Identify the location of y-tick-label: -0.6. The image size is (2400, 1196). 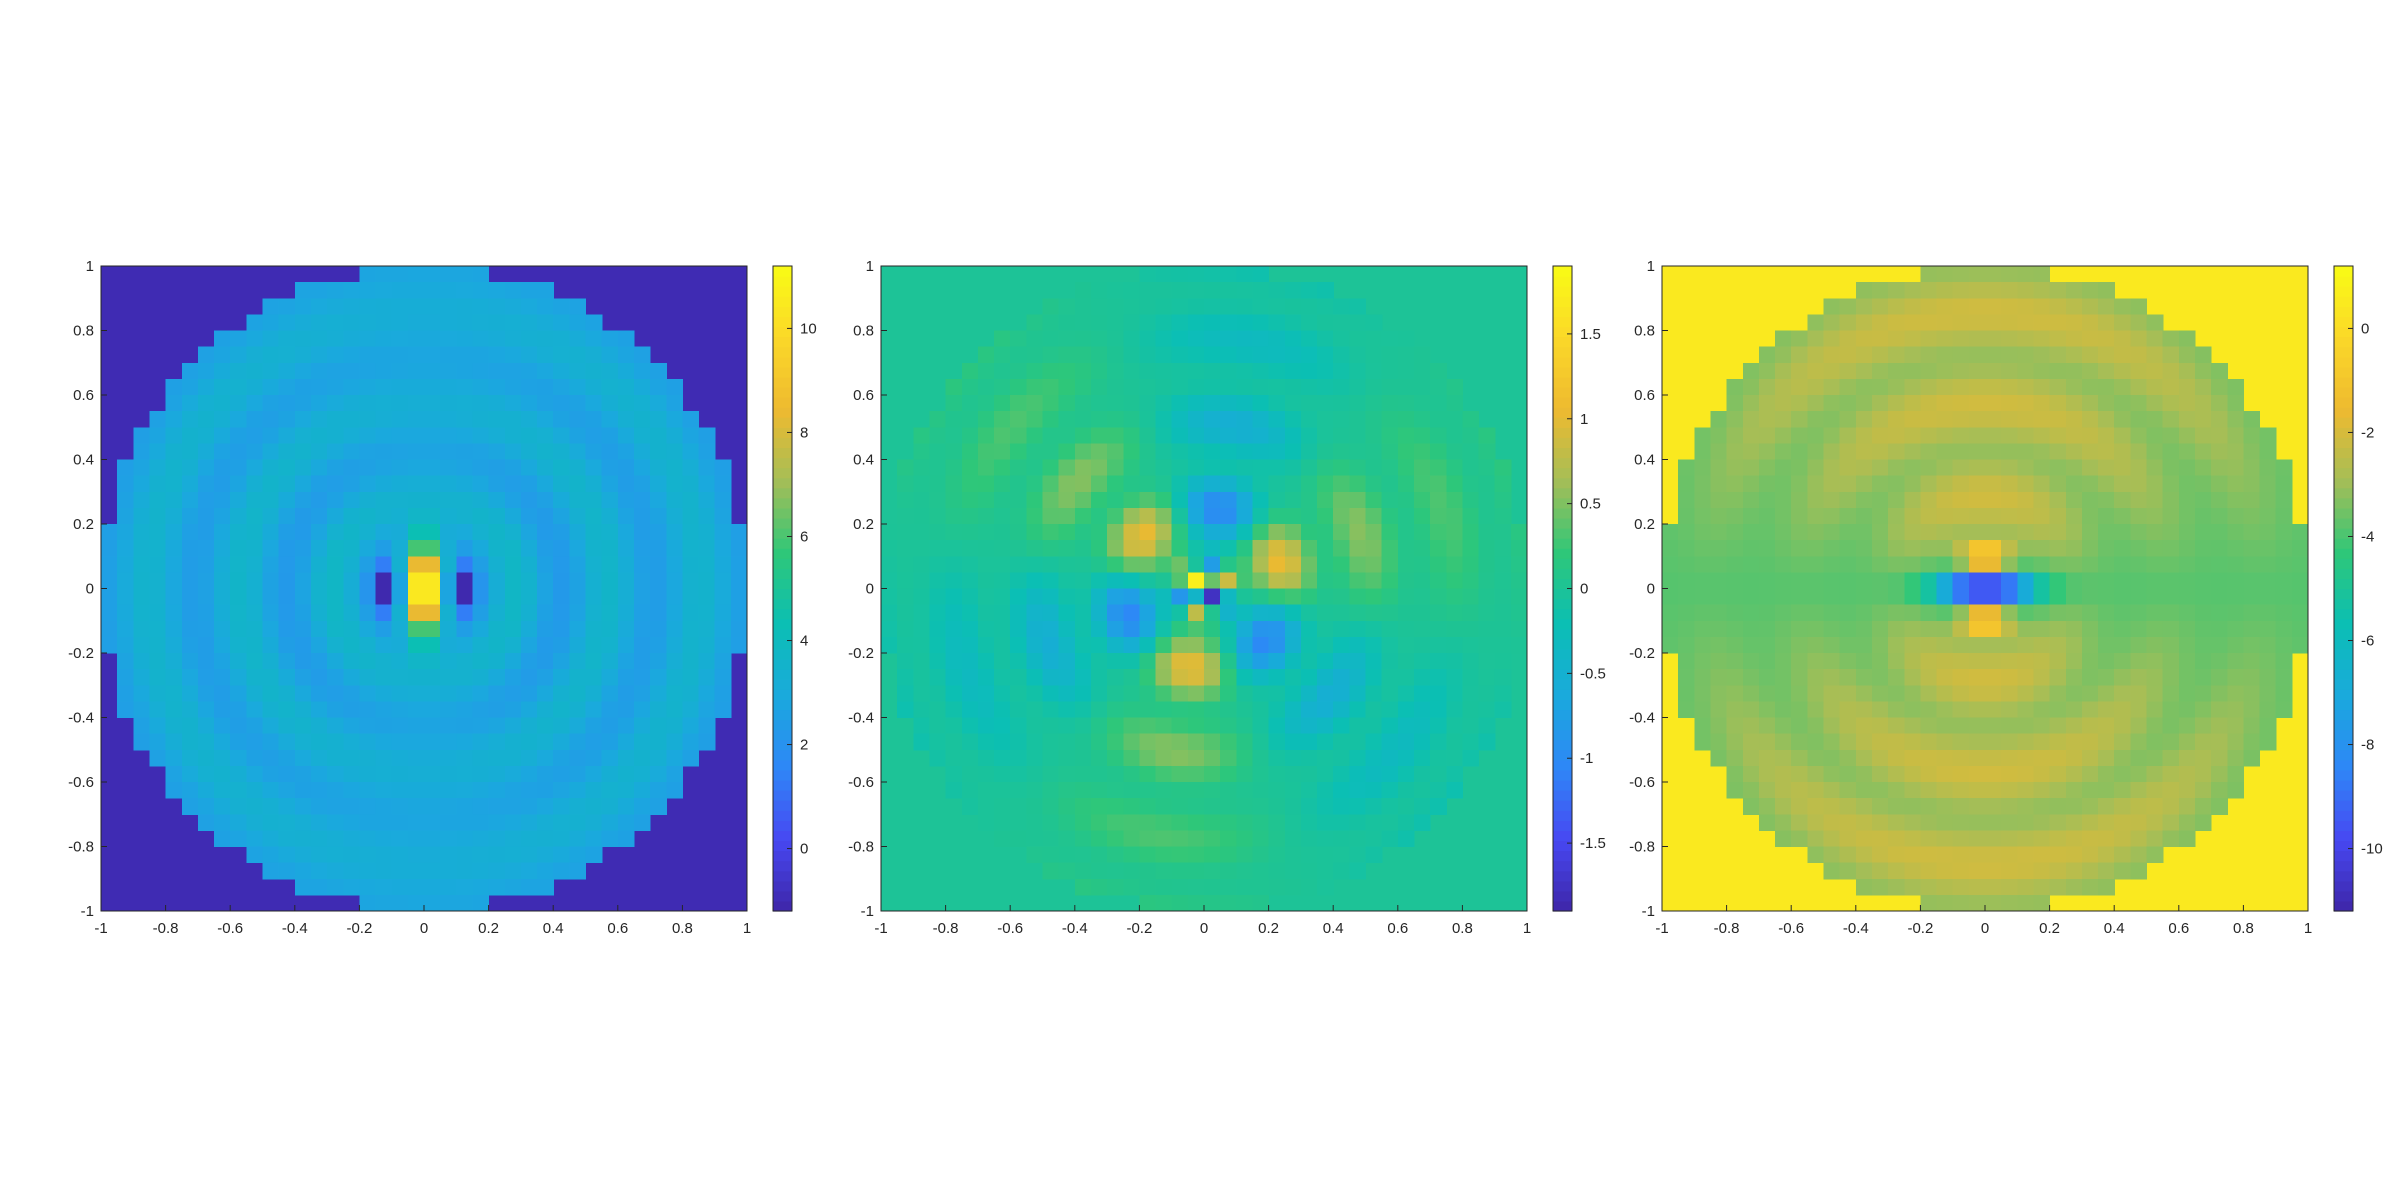
(861, 782).